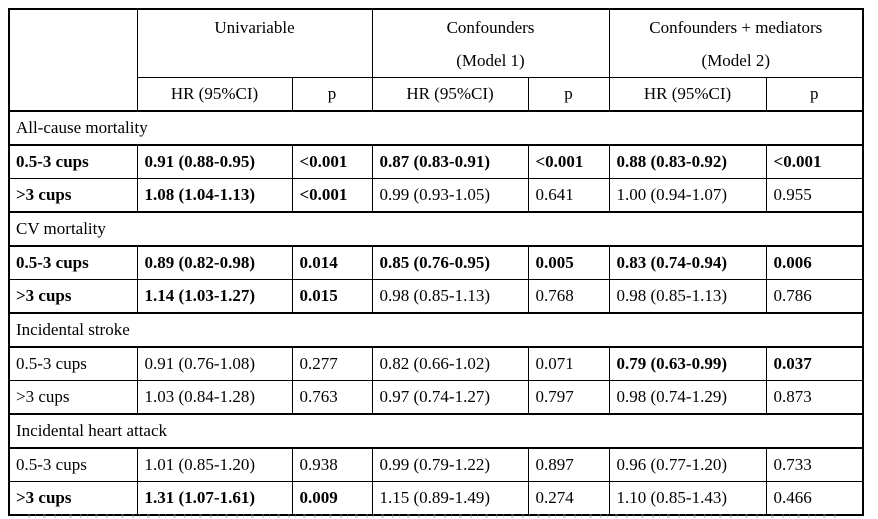 The image size is (878, 519). Describe the element at coordinates (490, 43) in the screenshot. I see `header-model1: Confounders (Model 1)` at that location.